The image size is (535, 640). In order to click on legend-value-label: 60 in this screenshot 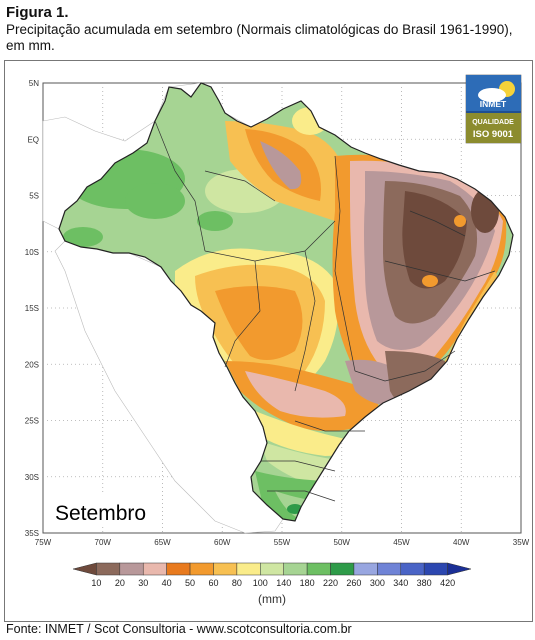, I will do `click(213, 583)`.